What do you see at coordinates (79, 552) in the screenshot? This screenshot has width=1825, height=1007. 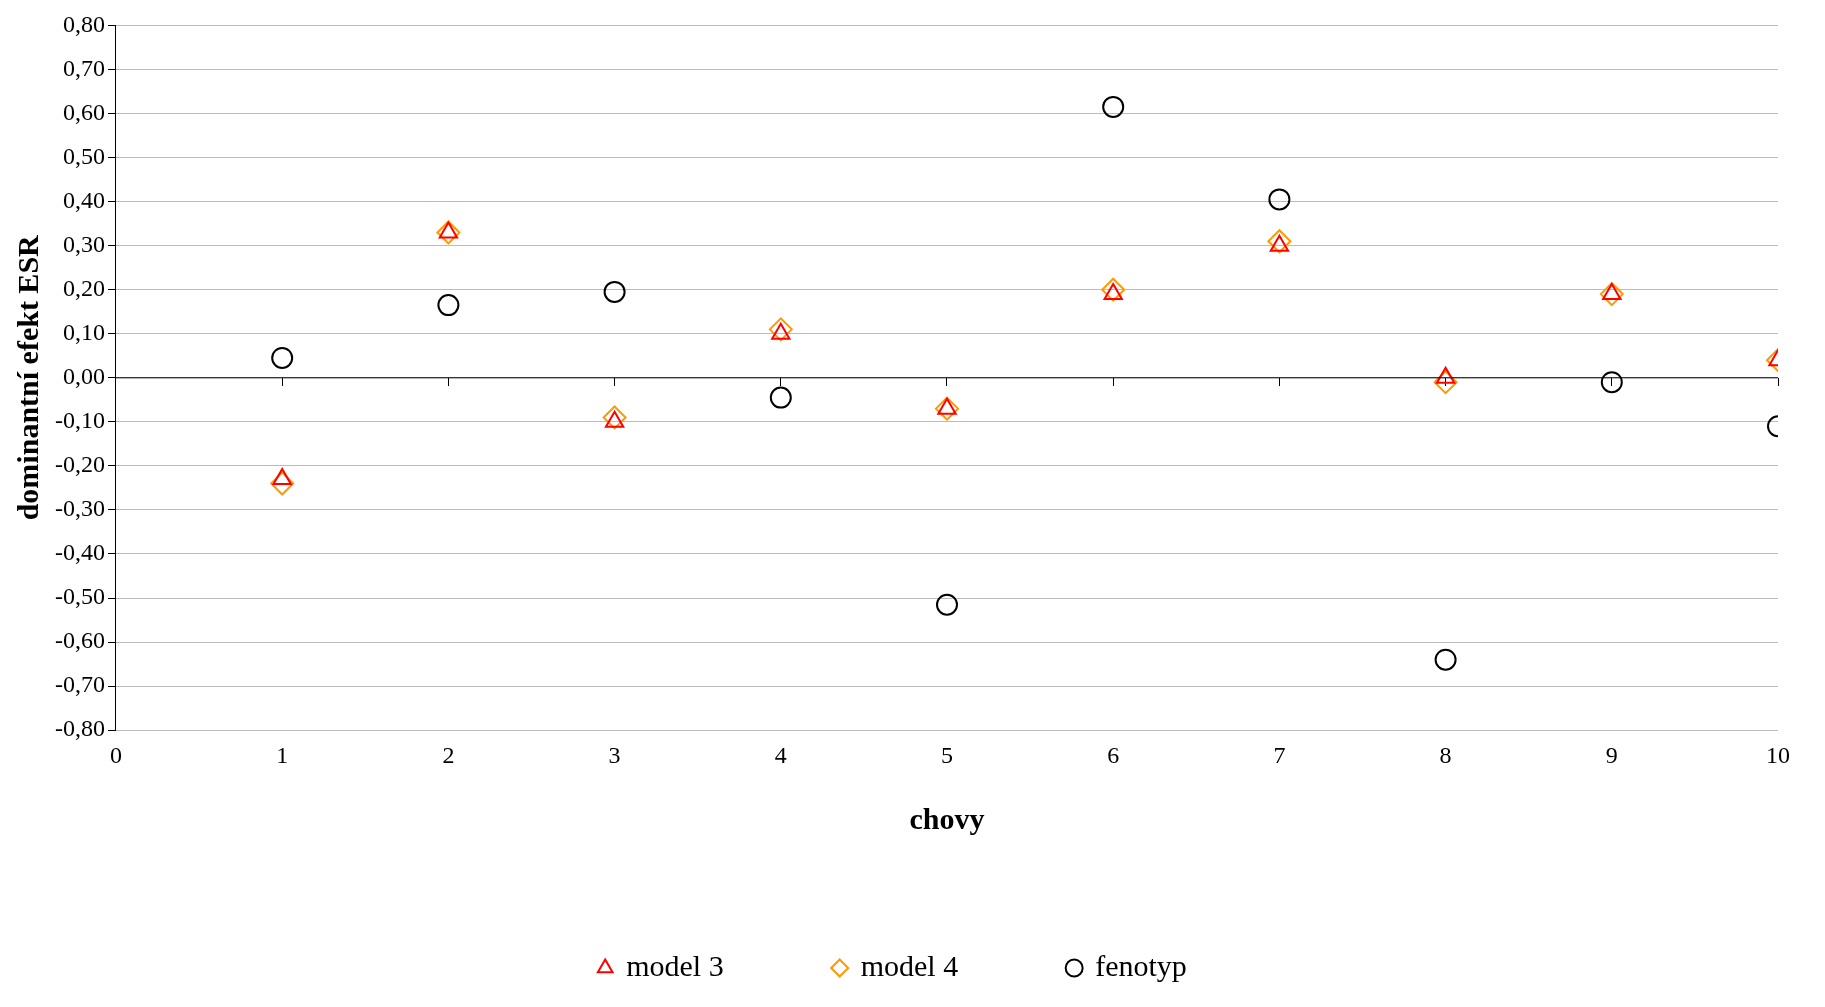 I see `y-tick-label: -0,40` at bounding box center [79, 552].